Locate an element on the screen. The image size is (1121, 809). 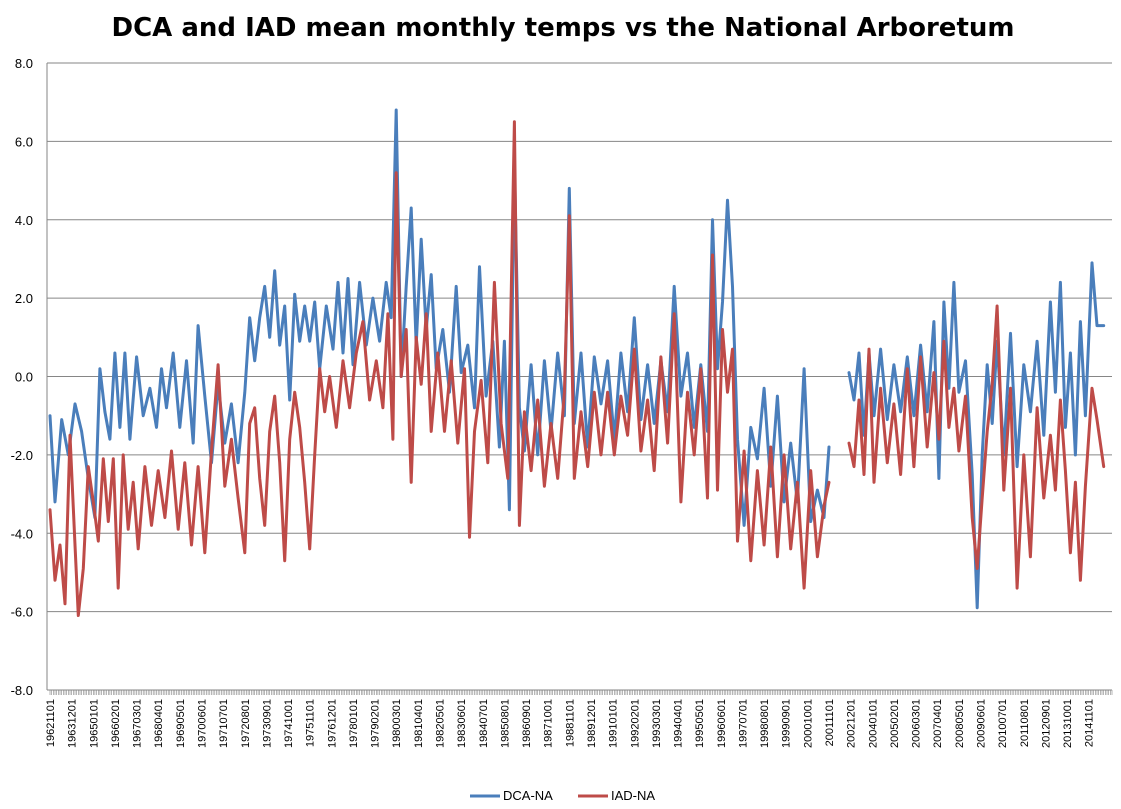
x-tick-label: 20050201 is located at coordinates (895, 723).